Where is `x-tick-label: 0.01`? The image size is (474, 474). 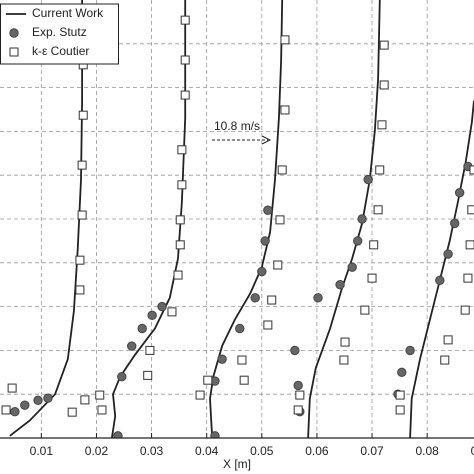 x-tick-label: 0.01 is located at coordinates (42, 451).